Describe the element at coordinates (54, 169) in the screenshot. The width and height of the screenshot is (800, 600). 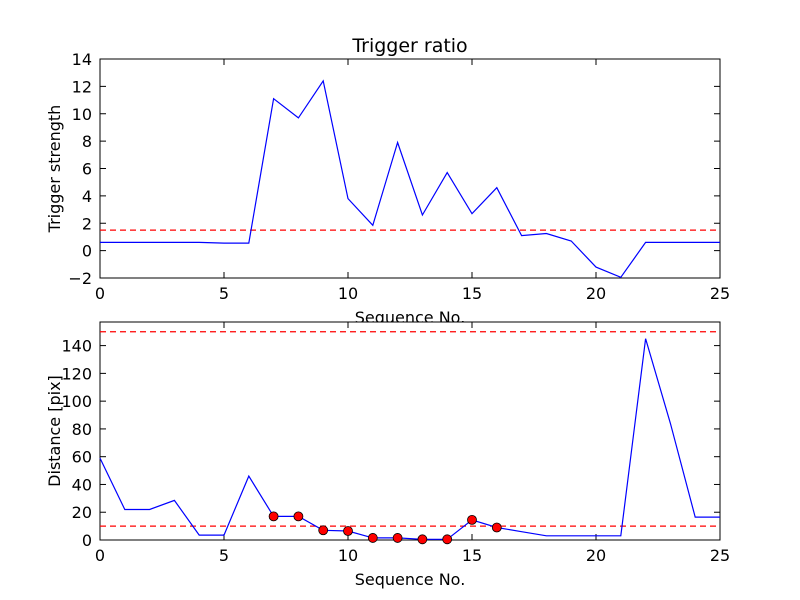
I see `y-axis-label: Trigger strength` at that location.